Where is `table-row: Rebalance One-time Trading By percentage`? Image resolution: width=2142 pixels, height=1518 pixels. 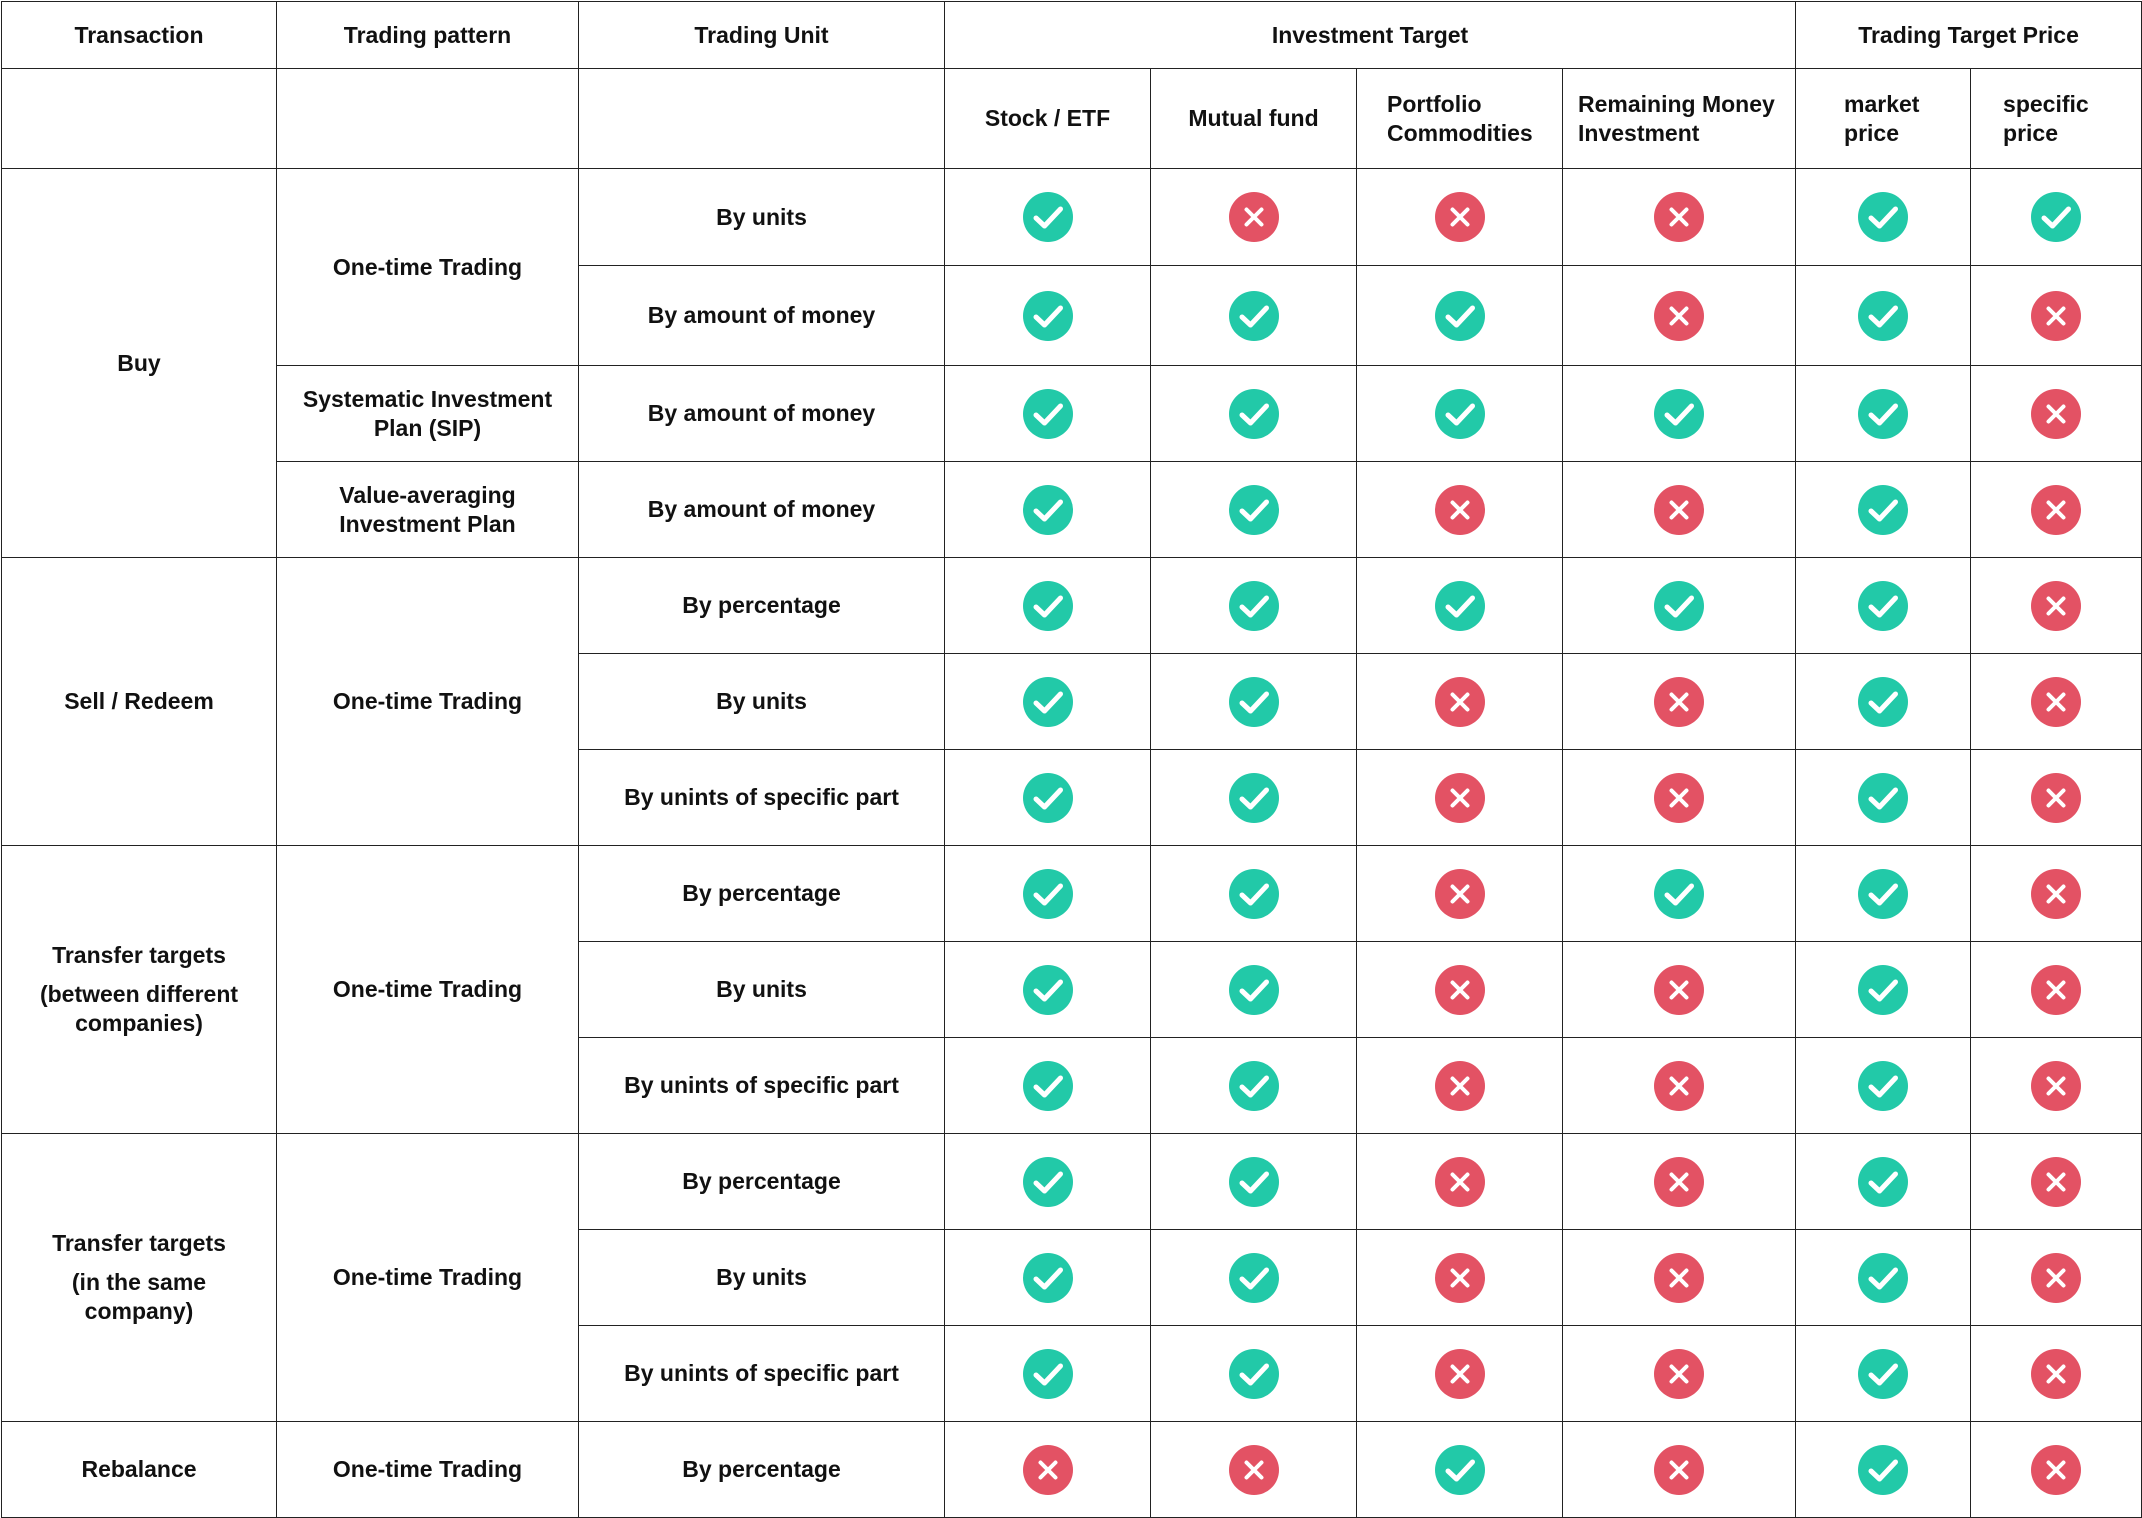 table-row: Rebalance One-time Trading By percentage is located at coordinates (1071, 1469).